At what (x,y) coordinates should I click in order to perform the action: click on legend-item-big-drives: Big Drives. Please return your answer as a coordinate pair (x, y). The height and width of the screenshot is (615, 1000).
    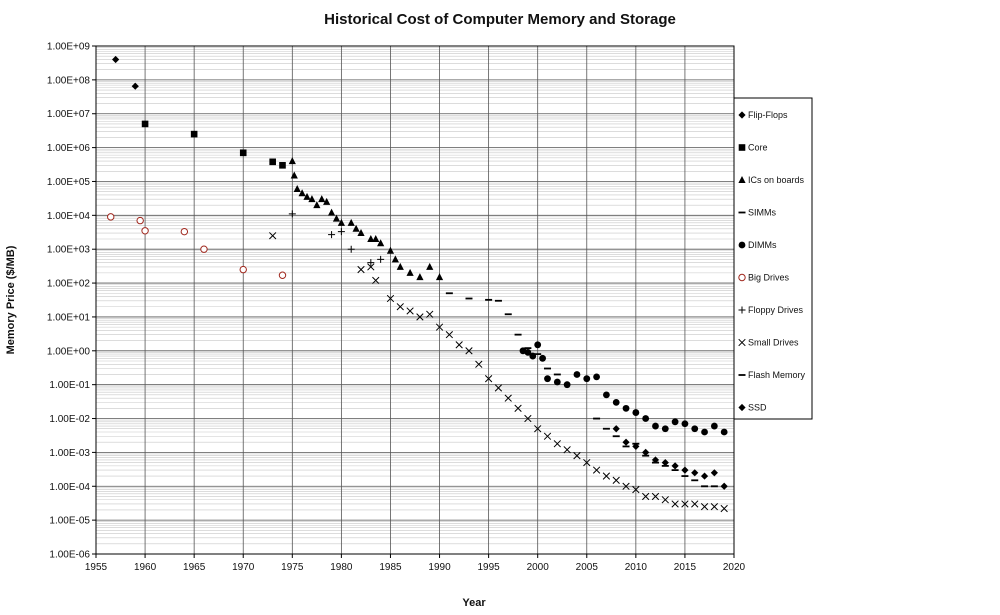
    Looking at the image, I should click on (764, 278).